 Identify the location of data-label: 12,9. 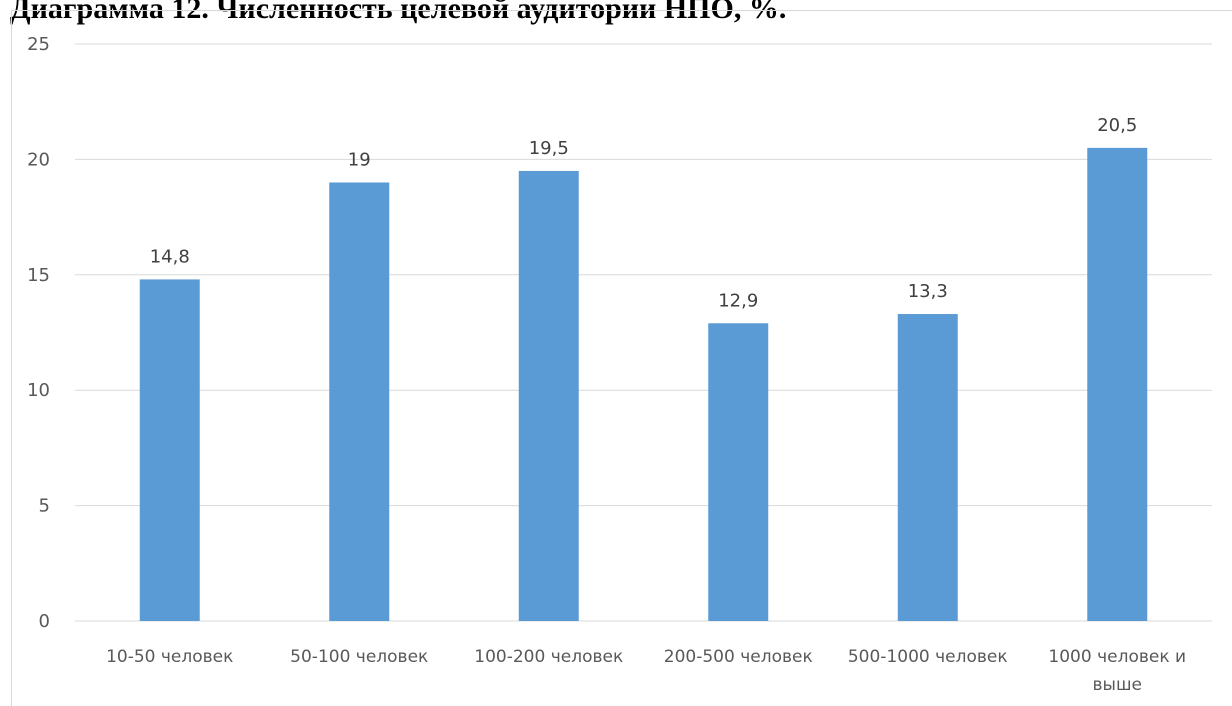
(738, 300).